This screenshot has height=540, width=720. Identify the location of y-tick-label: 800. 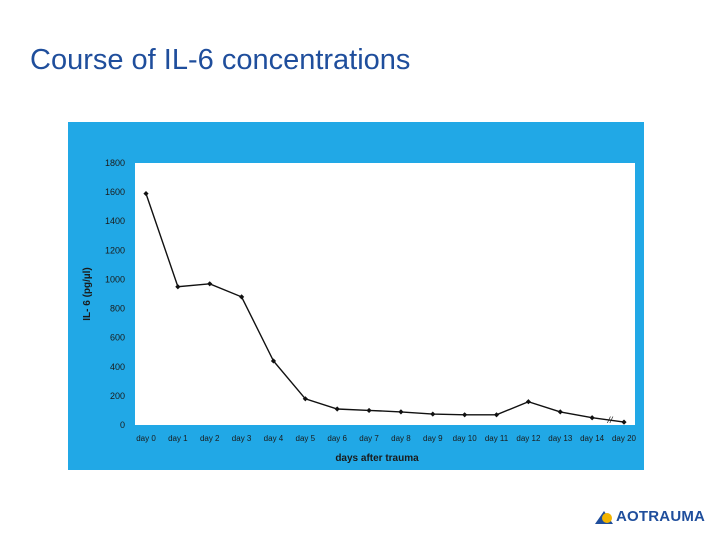
(117, 309).